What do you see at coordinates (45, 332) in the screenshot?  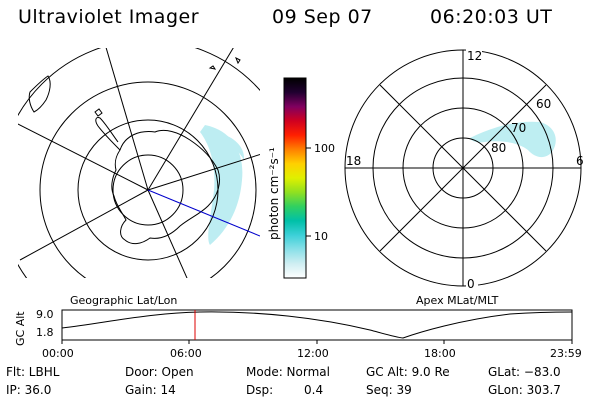 I see `alt-tick-1-8: 1.8` at bounding box center [45, 332].